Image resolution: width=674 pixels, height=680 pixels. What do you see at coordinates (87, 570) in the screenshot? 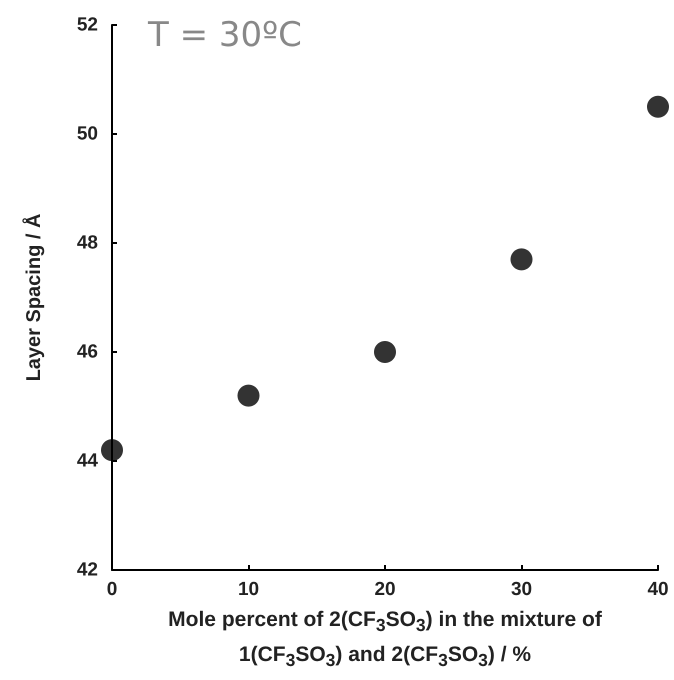
I see `y-tick-label: 42` at bounding box center [87, 570].